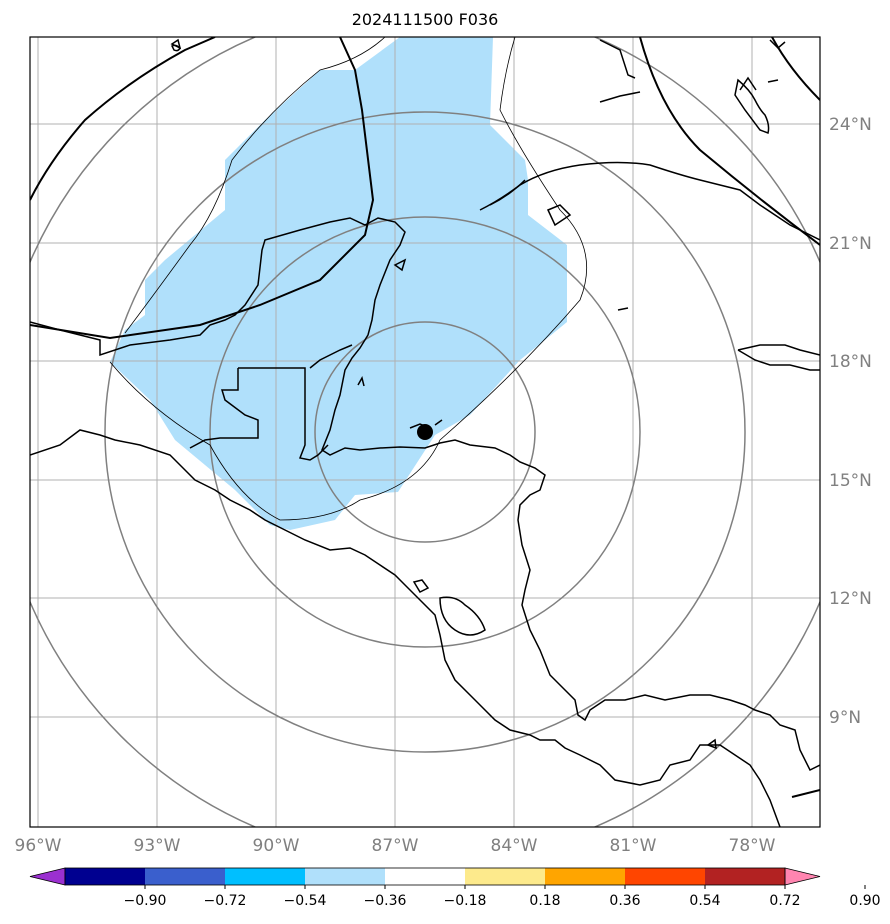  I want to click on thin-contour, so click(255, 185).